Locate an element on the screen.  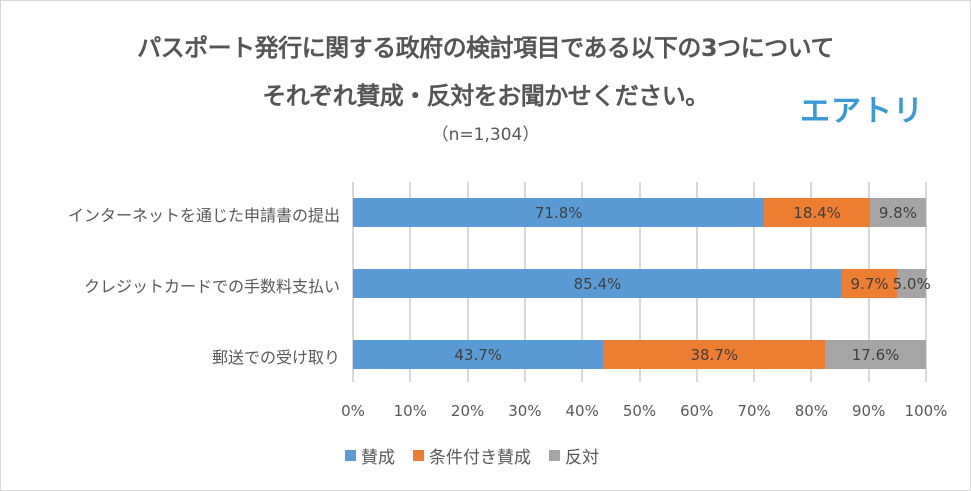
gridline is located at coordinates (926, 282).